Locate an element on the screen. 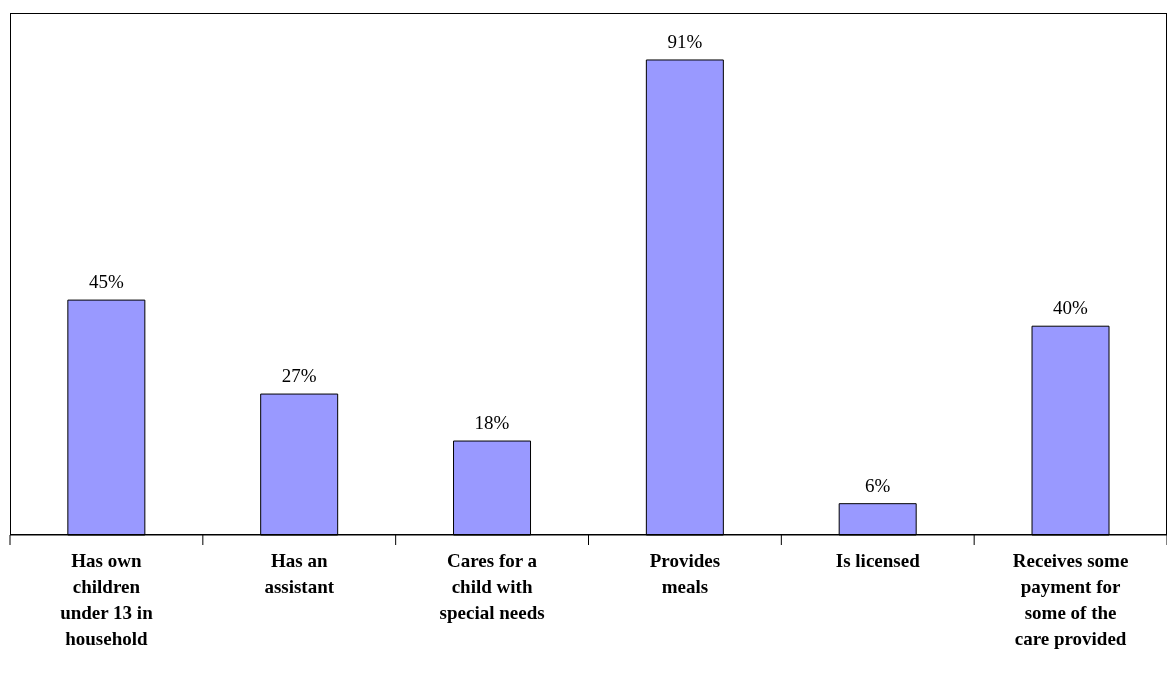  x-tick-label: Has own children under 13 in household is located at coordinates (107, 599).